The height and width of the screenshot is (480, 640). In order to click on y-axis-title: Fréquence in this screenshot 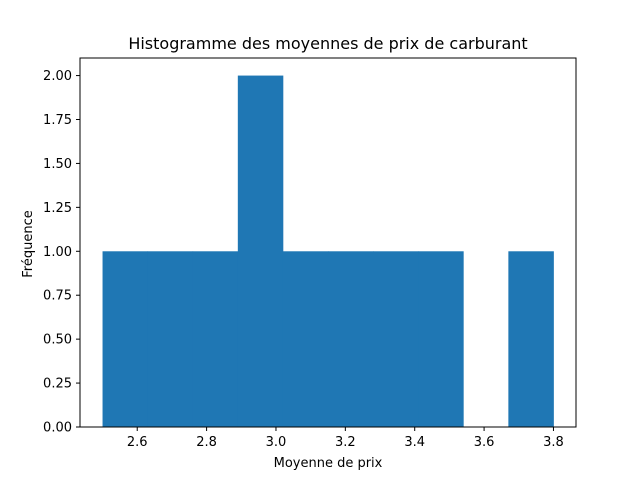, I will do `click(28, 243)`.